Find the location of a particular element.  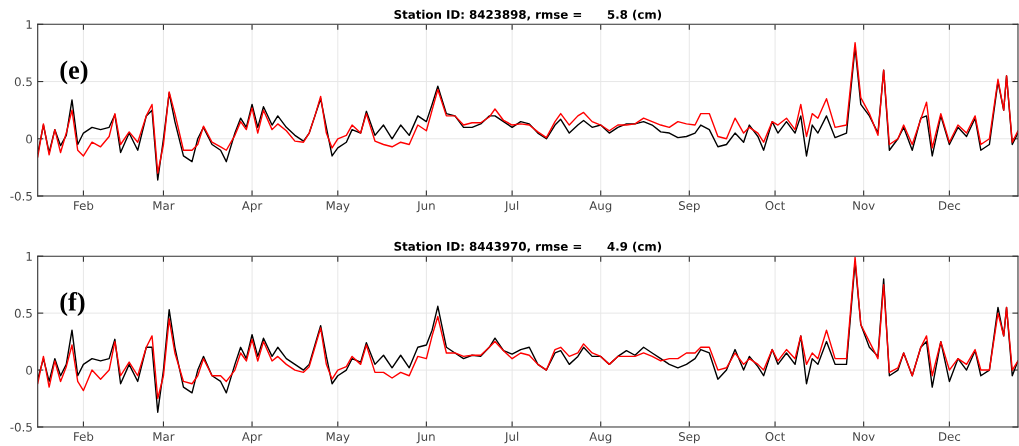

annotation: (e) is located at coordinates (74, 72).